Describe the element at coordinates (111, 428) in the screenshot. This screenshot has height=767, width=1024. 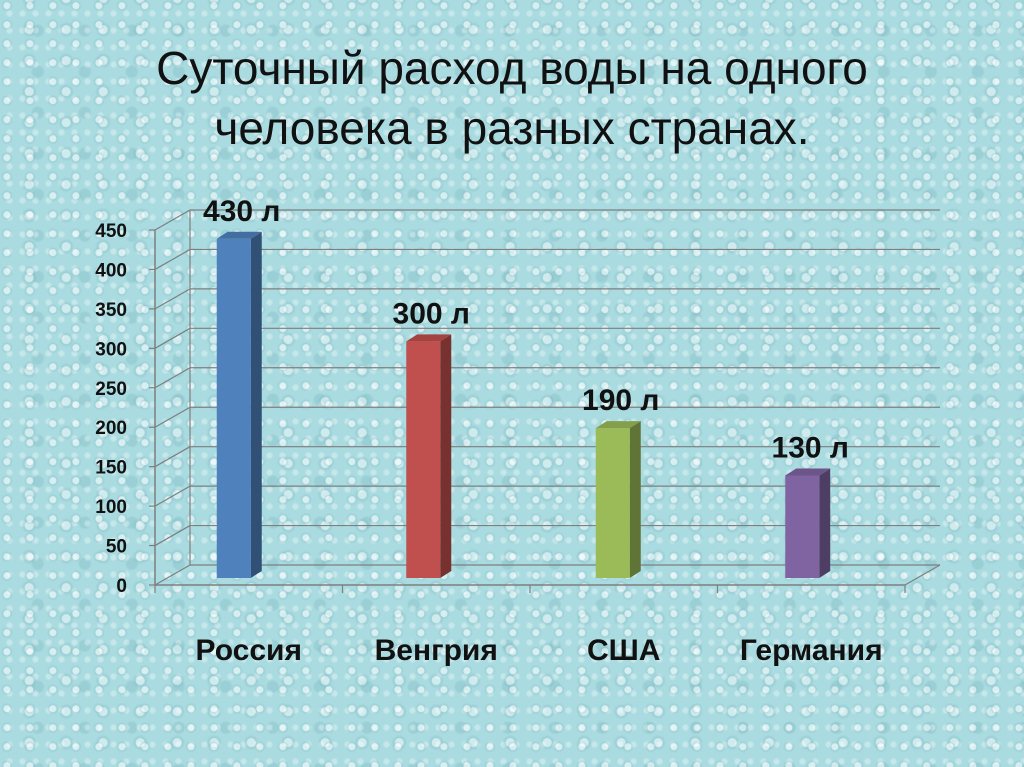
I see `y-tick-label: 200` at that location.